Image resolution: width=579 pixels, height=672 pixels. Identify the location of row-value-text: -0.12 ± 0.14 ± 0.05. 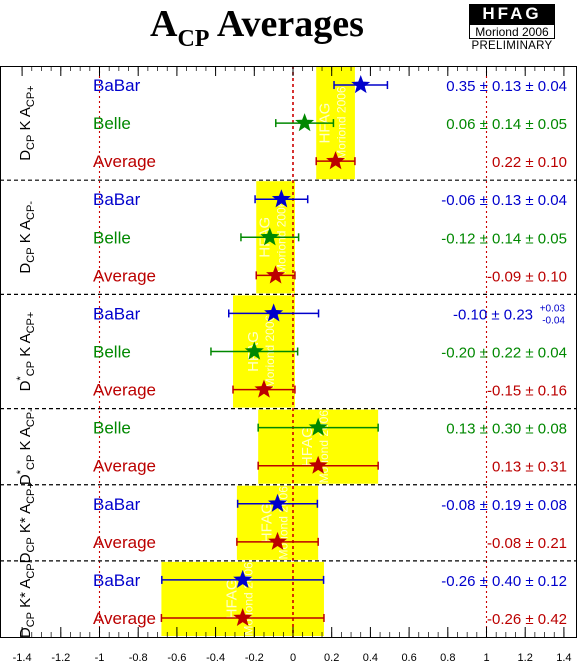
(504, 238).